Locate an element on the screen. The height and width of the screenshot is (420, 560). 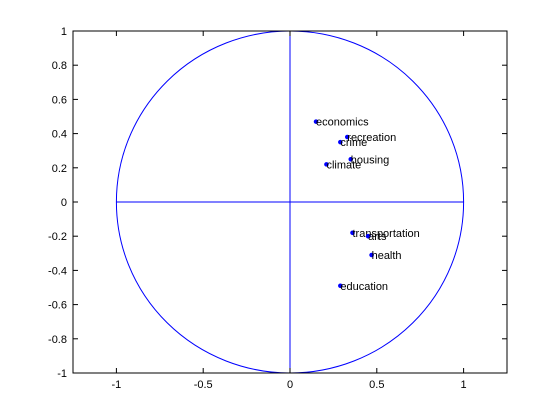
y-tick-label: 0.2 is located at coordinates (59, 169).